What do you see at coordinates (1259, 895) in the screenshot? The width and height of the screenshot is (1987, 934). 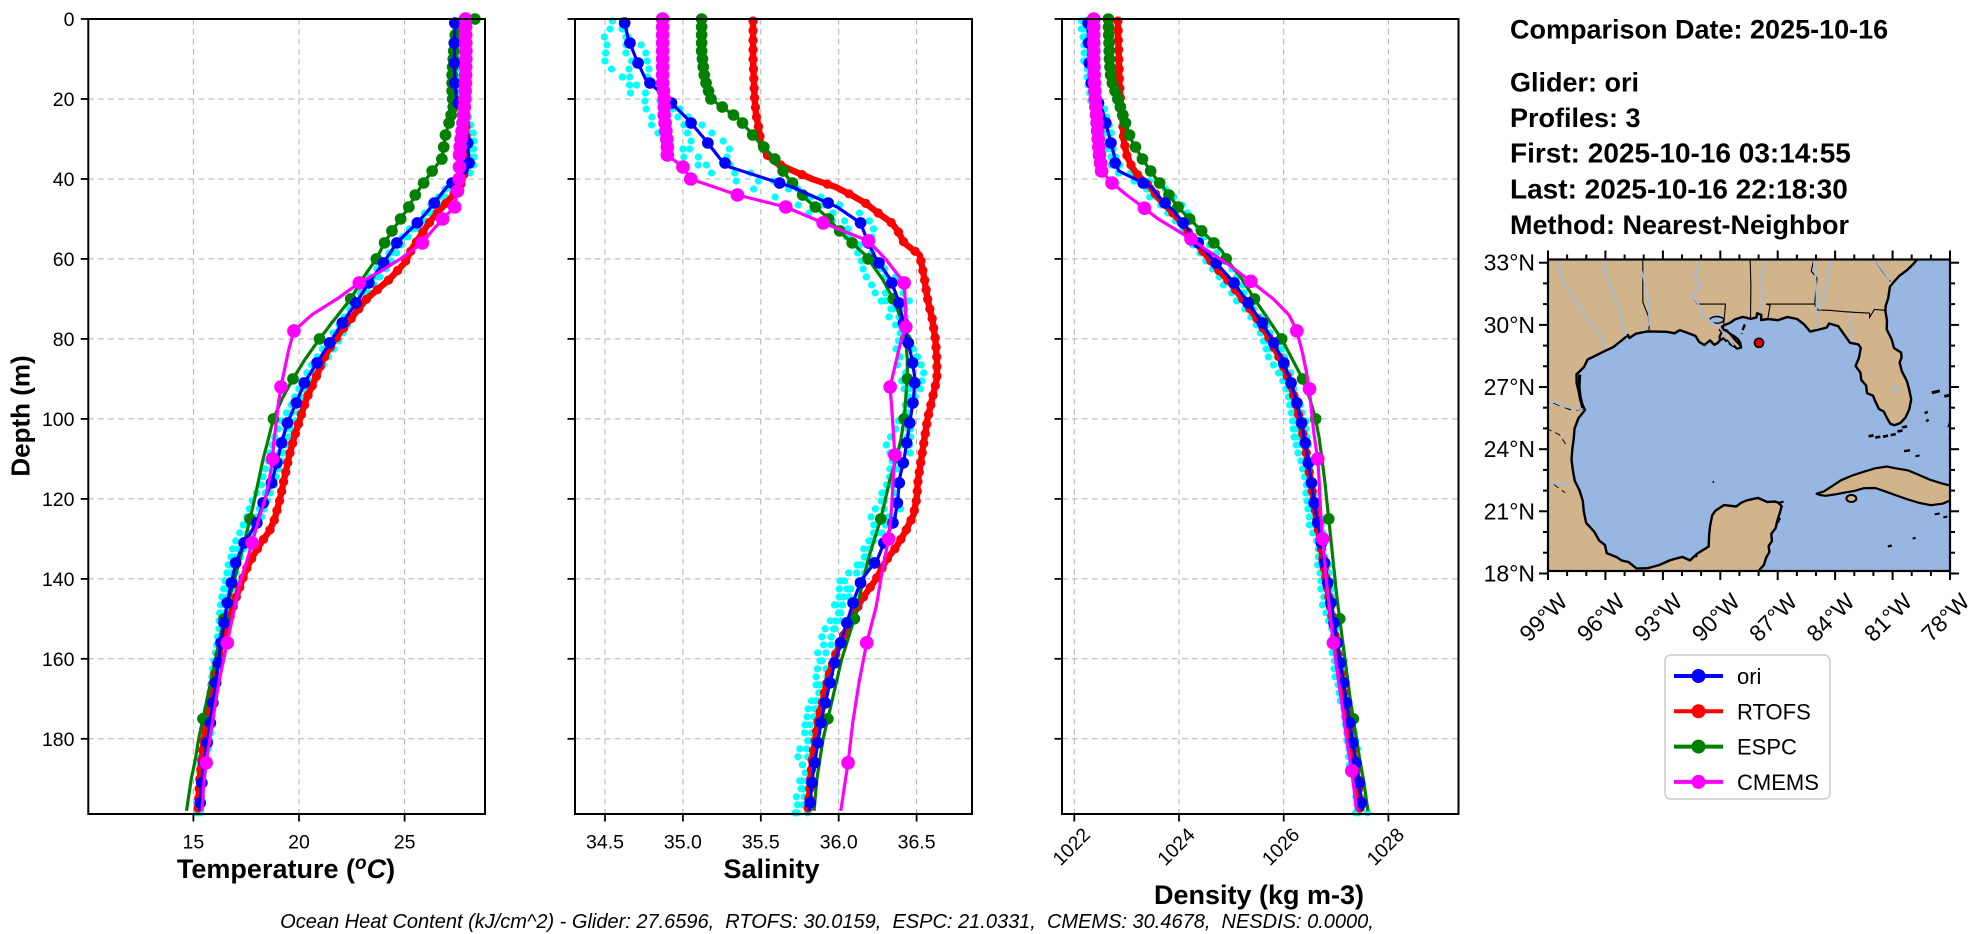 I see `svg-text: Density (kg m-3)` at bounding box center [1259, 895].